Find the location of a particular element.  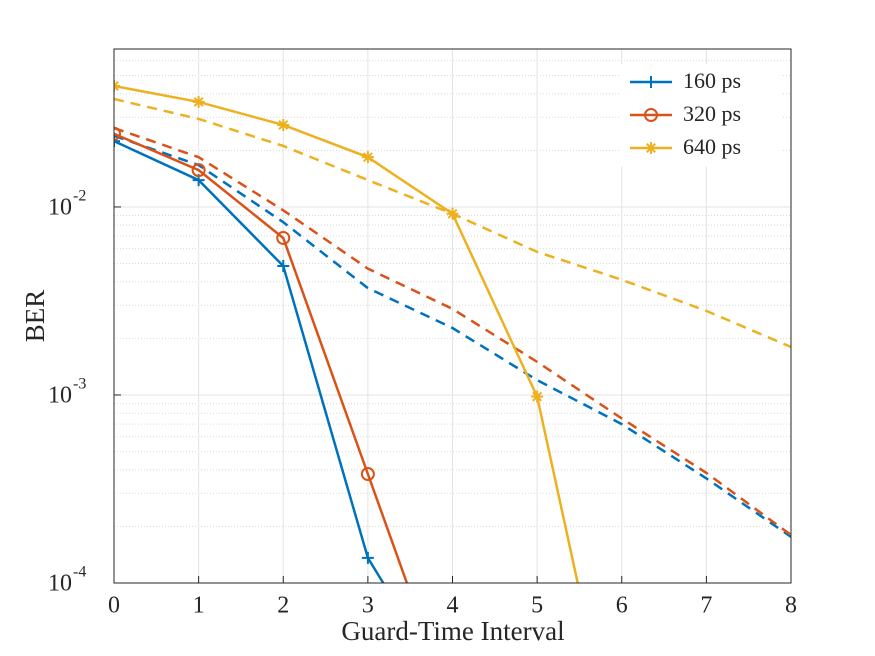

x-axis-label: Guard-Time Interval is located at coordinates (452, 631).